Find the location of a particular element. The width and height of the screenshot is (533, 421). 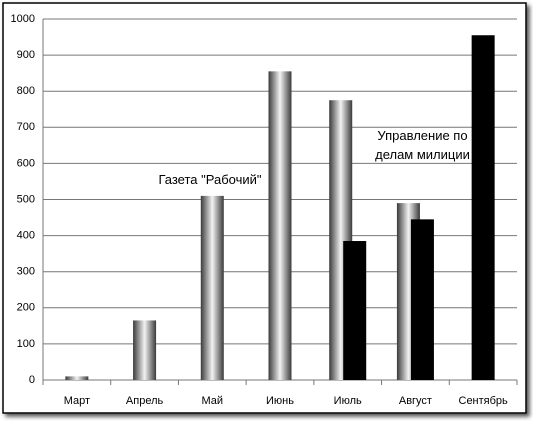

y-tick-label: 700 is located at coordinates (26, 127).